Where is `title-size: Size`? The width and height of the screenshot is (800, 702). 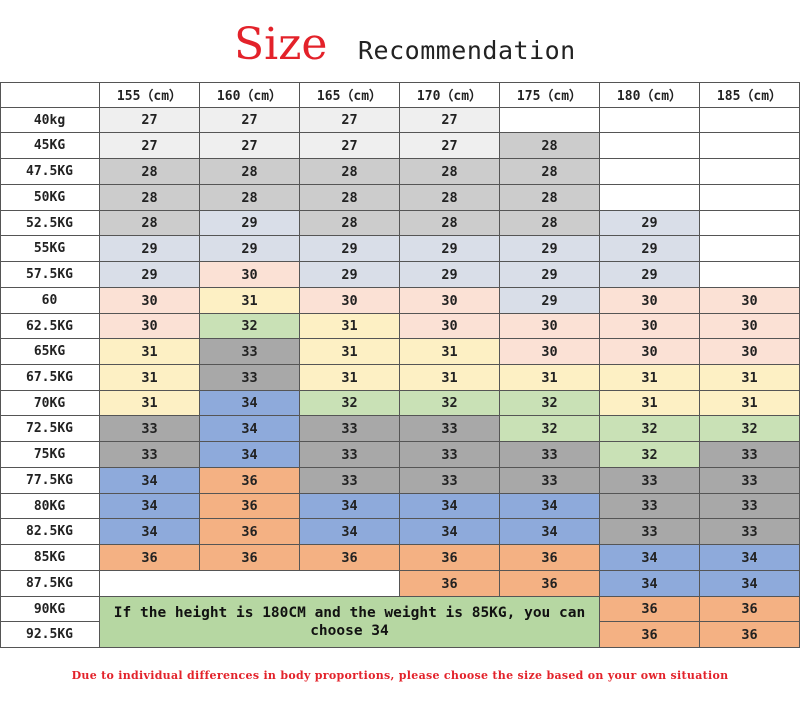
title-size: Size is located at coordinates (281, 44).